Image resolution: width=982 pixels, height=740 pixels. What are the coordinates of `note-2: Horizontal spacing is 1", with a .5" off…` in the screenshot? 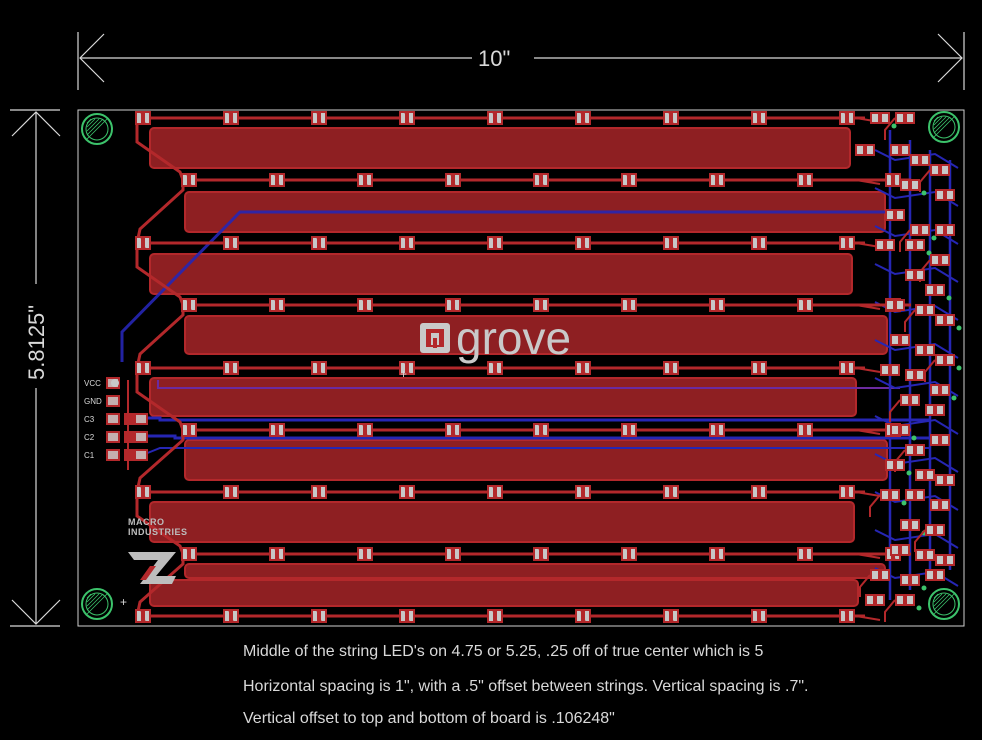 It's located at (526, 686).